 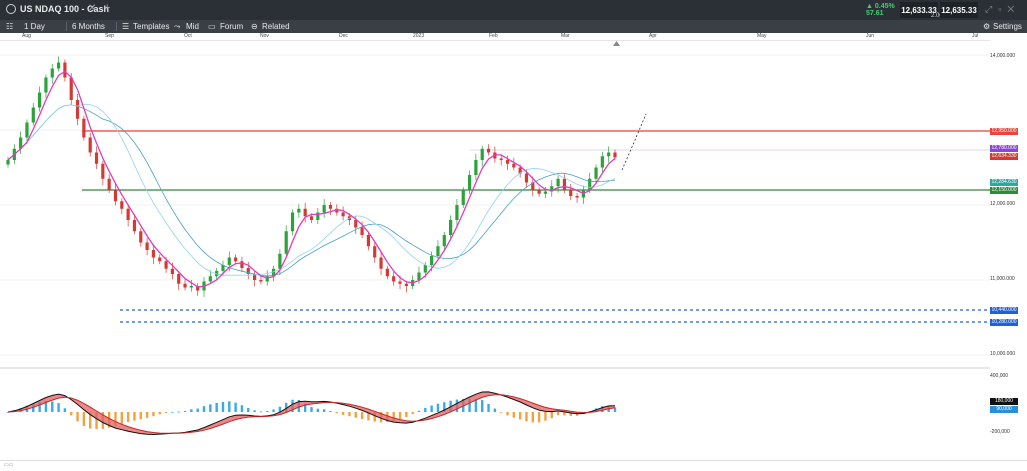 I want to click on range-selector: 6 Months, so click(x=88, y=26).